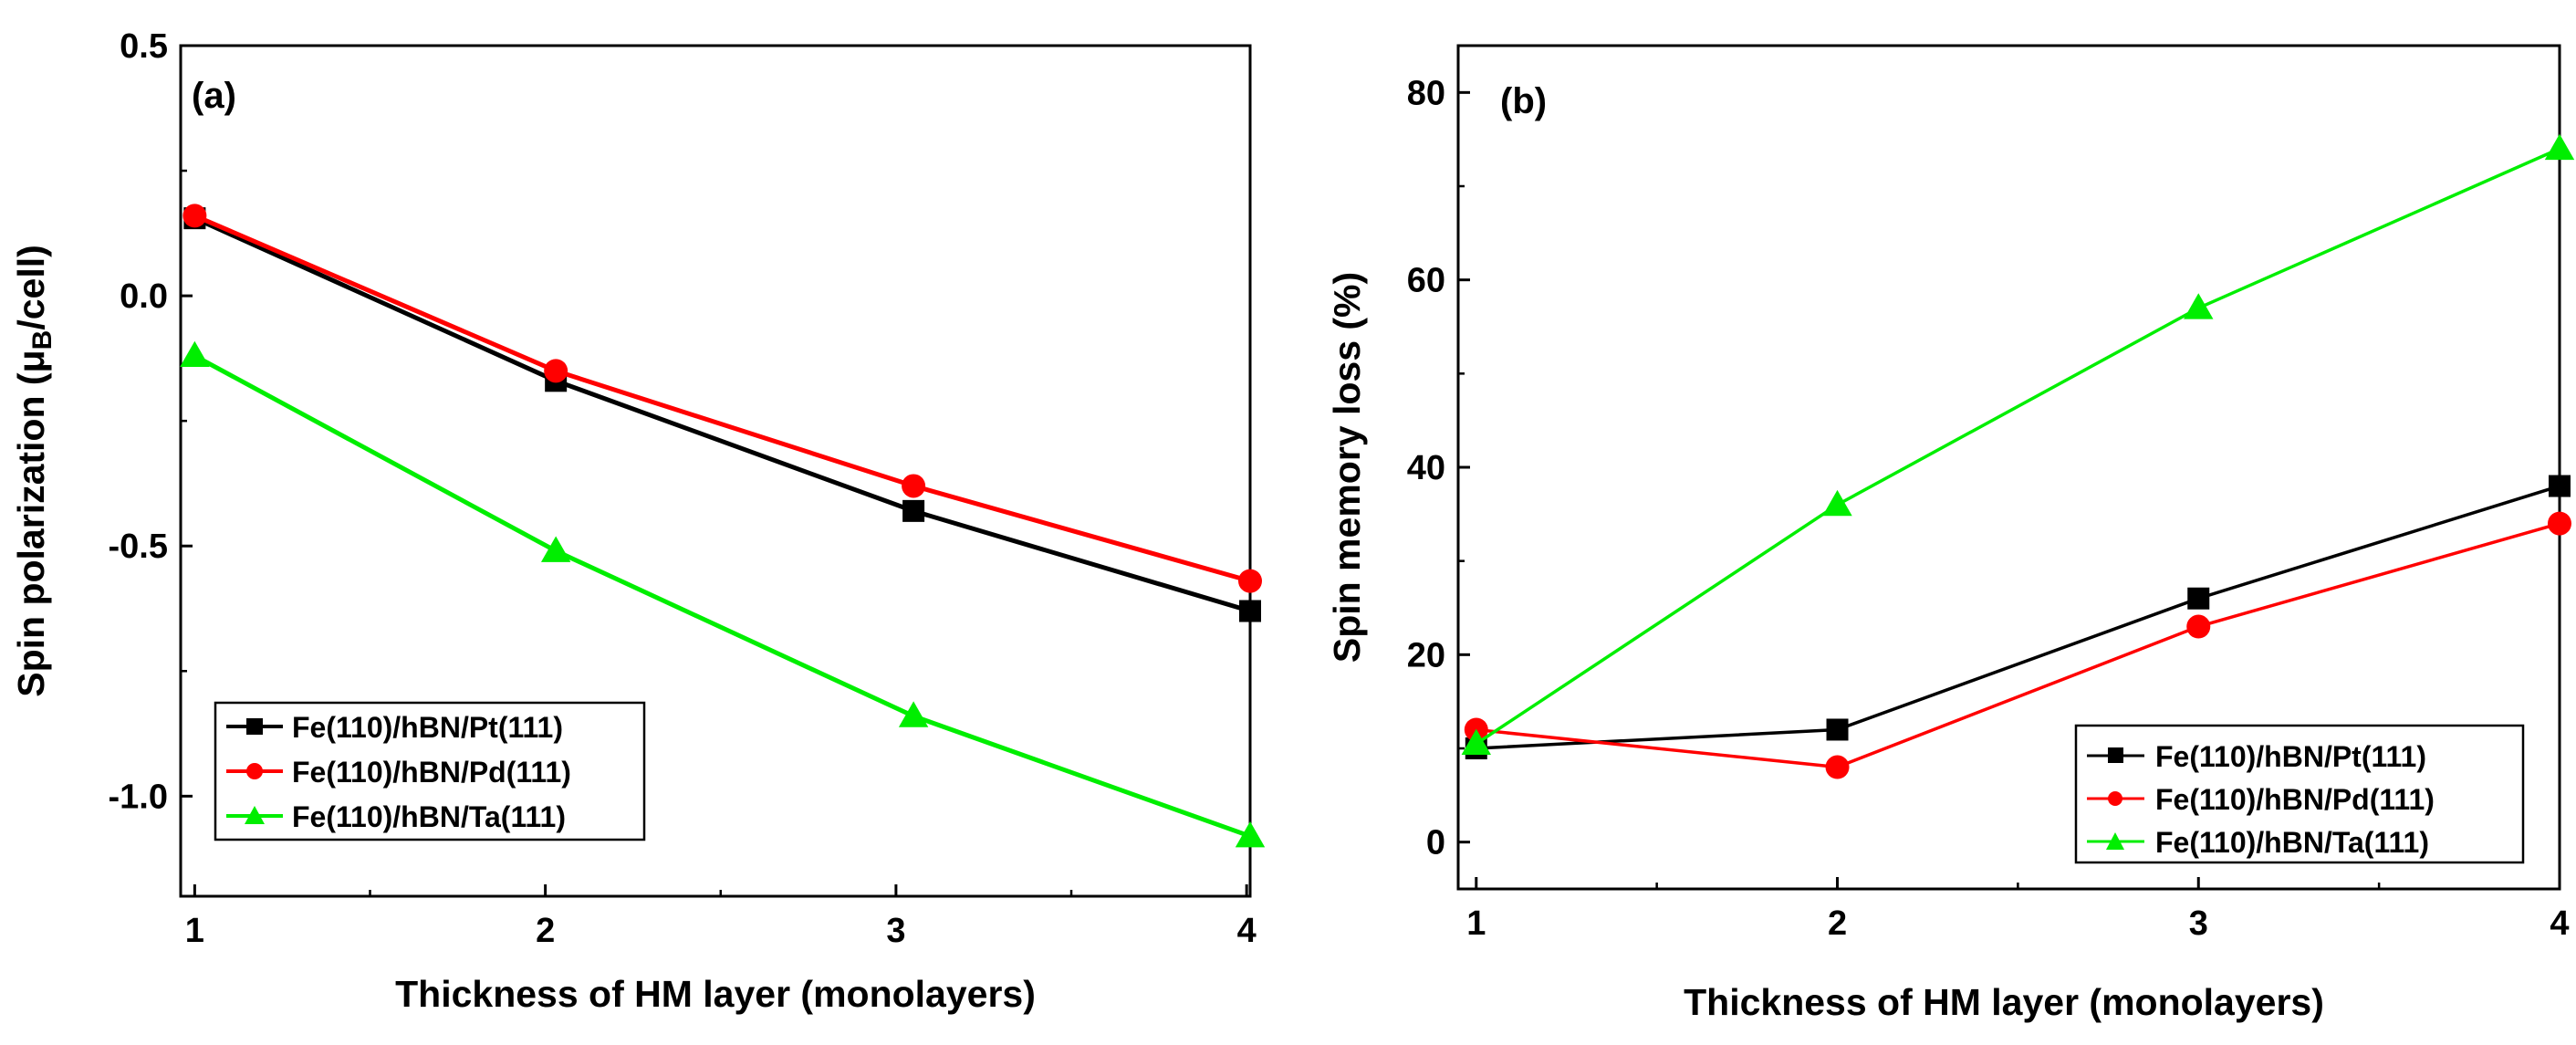  I want to click on y-tick-label: 0, so click(1435, 843).